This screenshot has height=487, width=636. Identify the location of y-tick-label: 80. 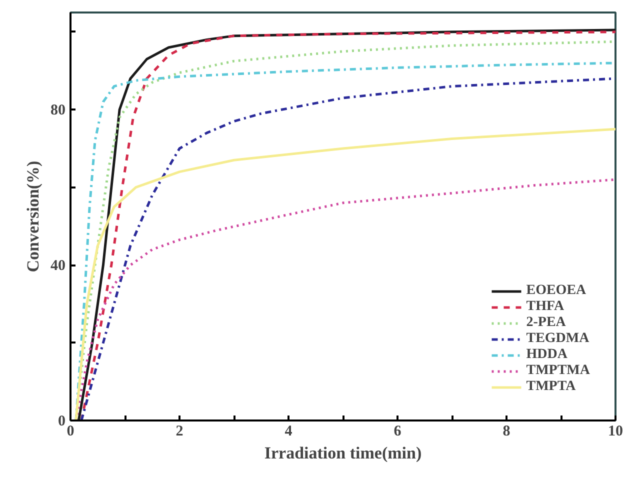
(58, 110).